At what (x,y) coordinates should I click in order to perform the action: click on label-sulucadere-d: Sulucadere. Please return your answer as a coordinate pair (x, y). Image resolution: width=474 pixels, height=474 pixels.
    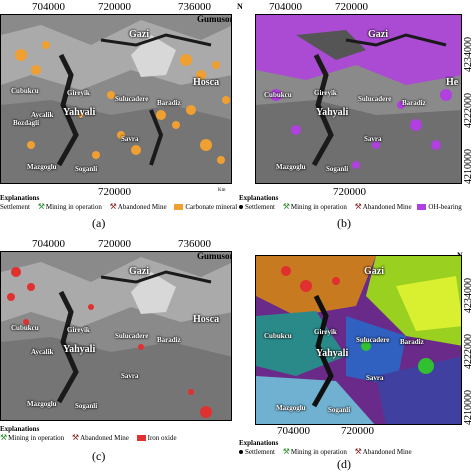
    Looking at the image, I should click on (373, 340).